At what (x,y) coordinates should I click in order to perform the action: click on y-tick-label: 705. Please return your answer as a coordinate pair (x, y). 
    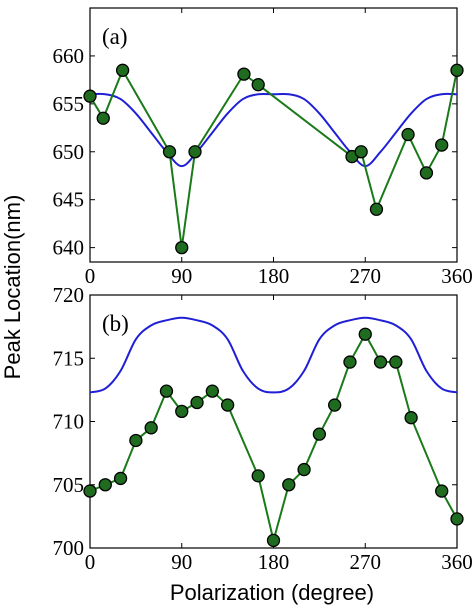
    Looking at the image, I should click on (69, 485).